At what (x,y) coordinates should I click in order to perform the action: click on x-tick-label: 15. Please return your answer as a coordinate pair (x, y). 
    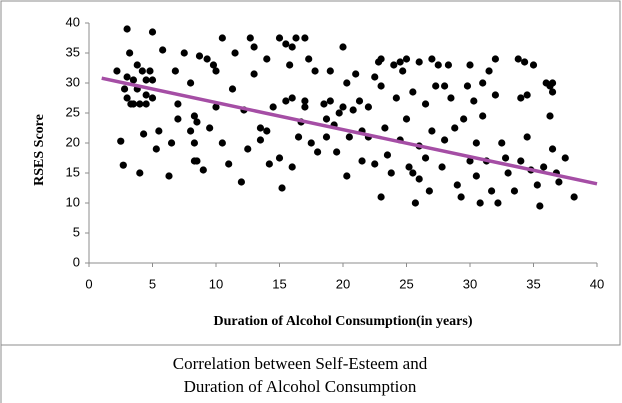
    Looking at the image, I should click on (279, 283).